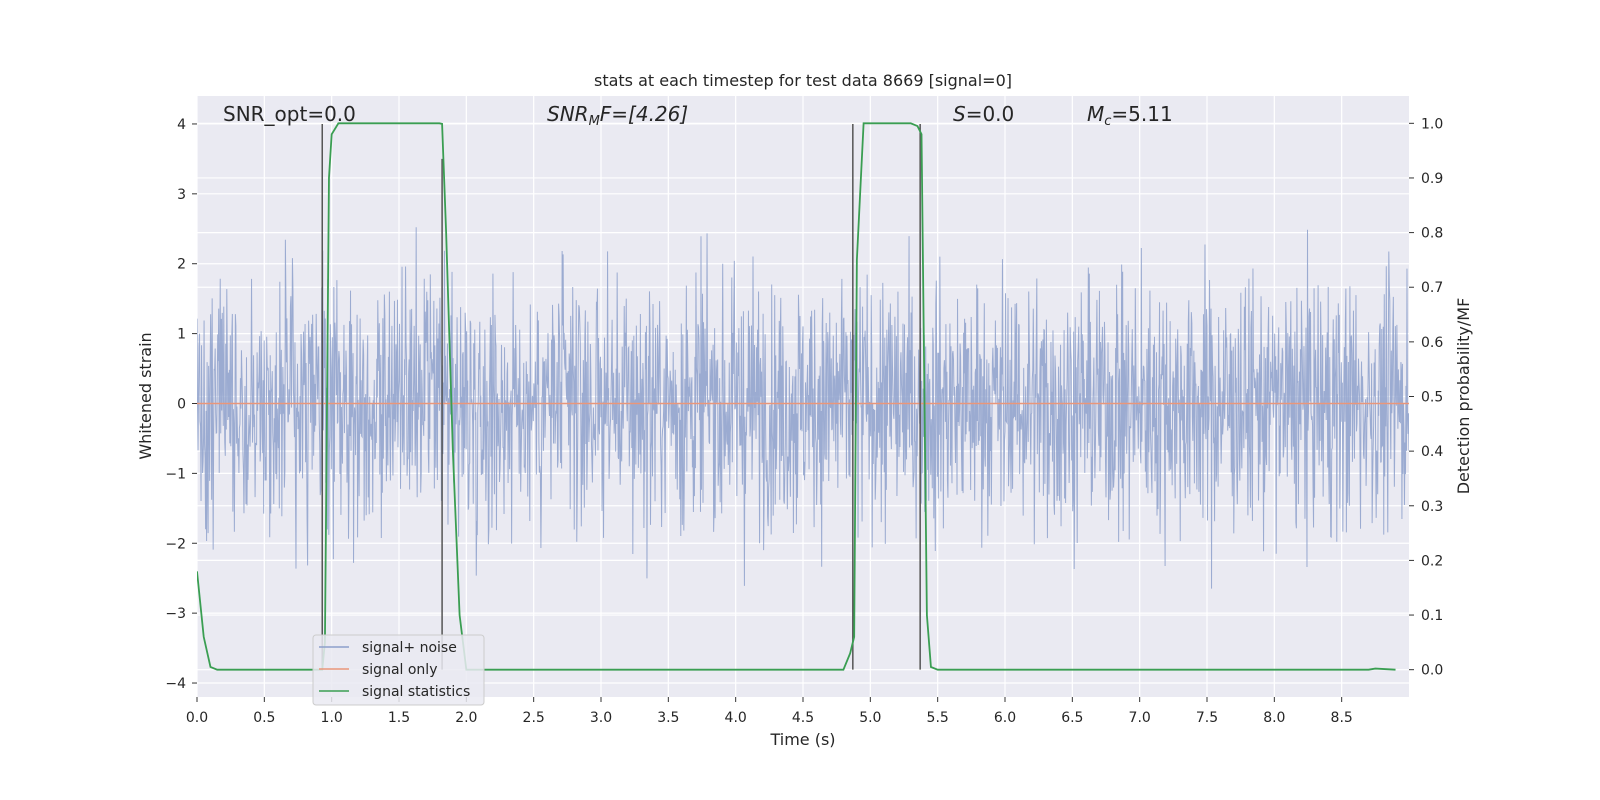  Describe the element at coordinates (802, 739) in the screenshot. I see `x-axis-label: Time (s)` at that location.